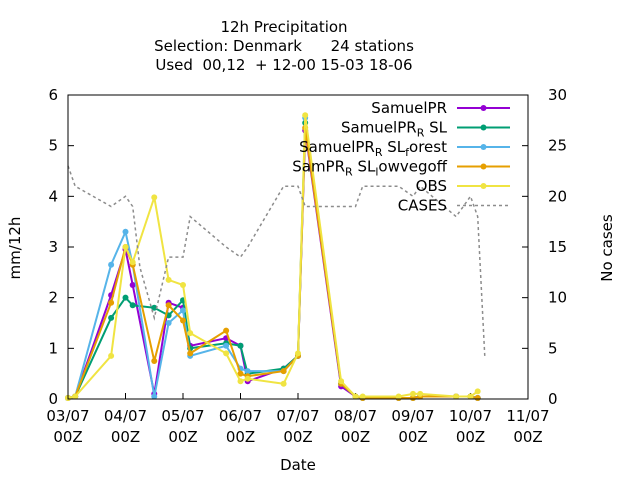 The height and width of the screenshot is (480, 640). Describe the element at coordinates (67, 416) in the screenshot. I see `x-tick-label-date: 03/07` at that location.